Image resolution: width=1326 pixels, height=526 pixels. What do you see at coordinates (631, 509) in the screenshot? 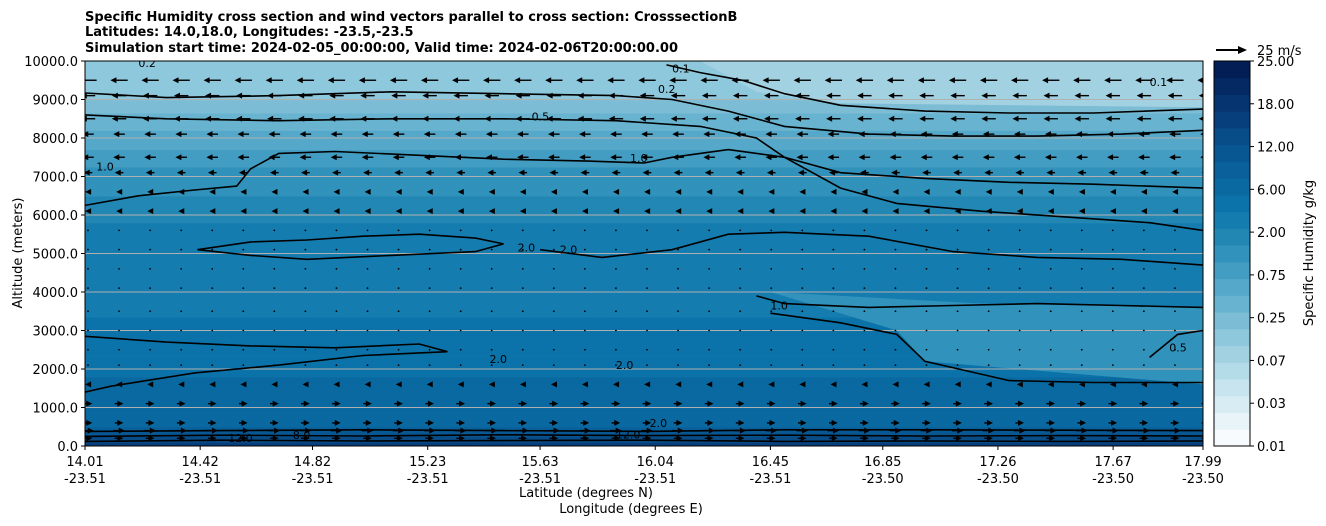
I see `x-axis-label-secondary: Longitude (degrees E)` at bounding box center [631, 509].